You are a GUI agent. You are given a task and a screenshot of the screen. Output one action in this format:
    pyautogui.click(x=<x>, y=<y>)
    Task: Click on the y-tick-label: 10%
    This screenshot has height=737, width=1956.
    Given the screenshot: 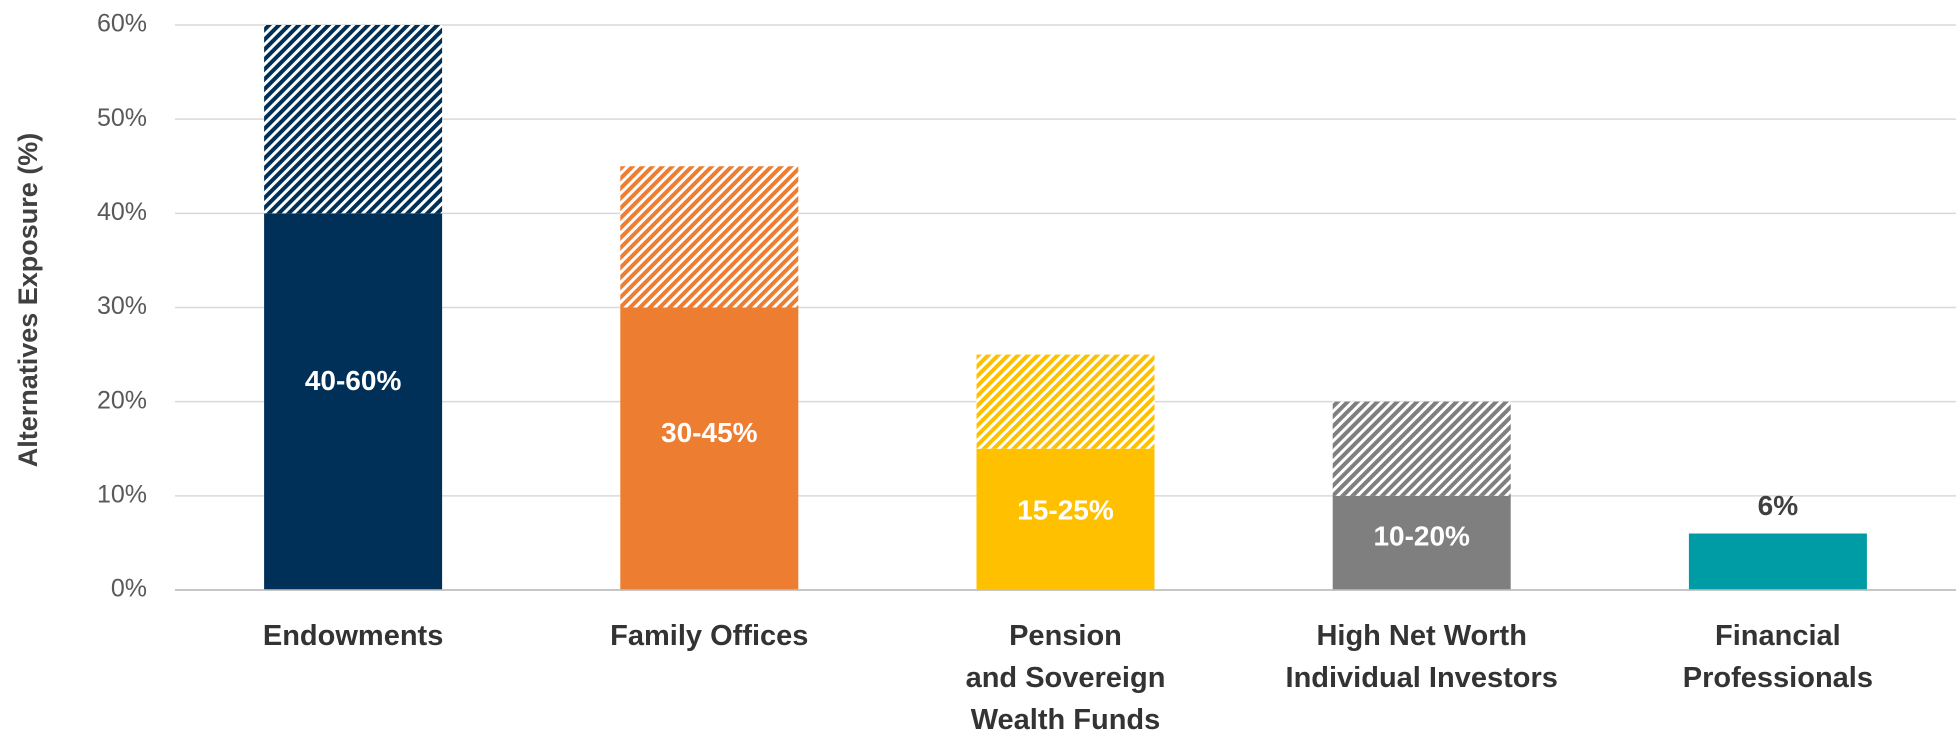 What is the action you would take?
    pyautogui.click(x=122, y=494)
    